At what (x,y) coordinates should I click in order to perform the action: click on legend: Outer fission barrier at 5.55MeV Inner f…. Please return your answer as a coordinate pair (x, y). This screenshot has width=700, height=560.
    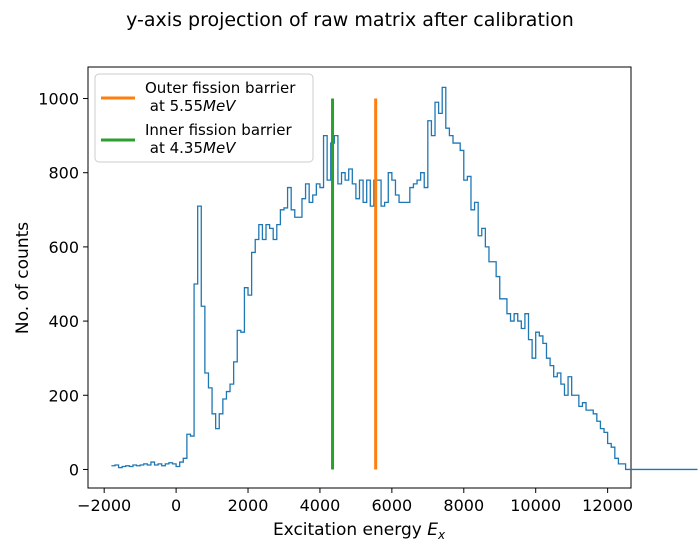
    Looking at the image, I should click on (204, 118).